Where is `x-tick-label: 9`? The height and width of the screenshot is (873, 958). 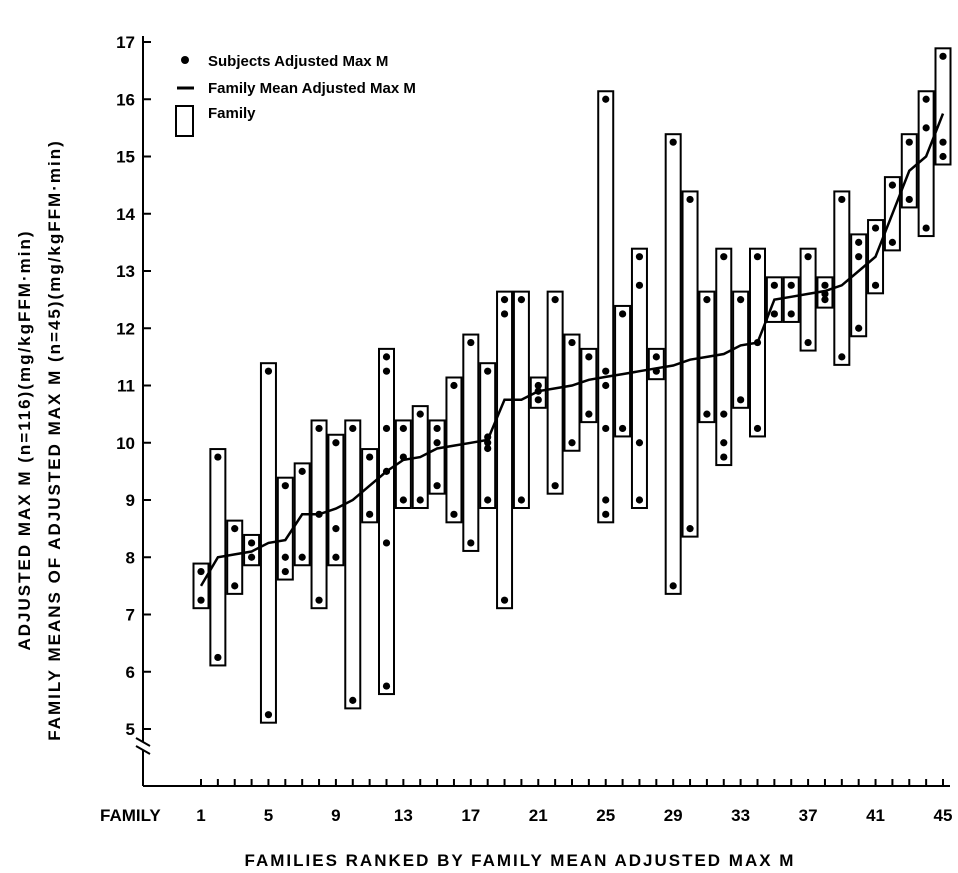
x-tick-label: 9 is located at coordinates (335, 815).